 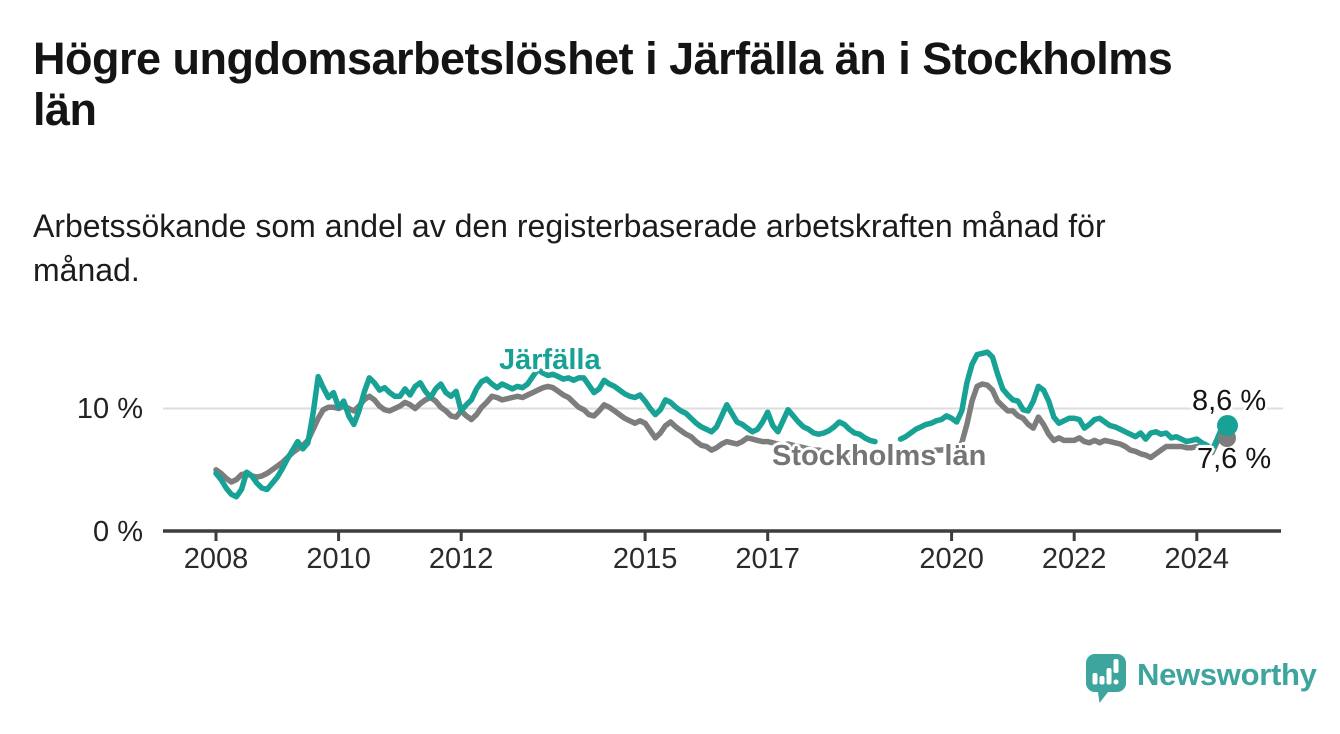 I want to click on newsworthy-logo: Newsworthy, so click(x=1201, y=679).